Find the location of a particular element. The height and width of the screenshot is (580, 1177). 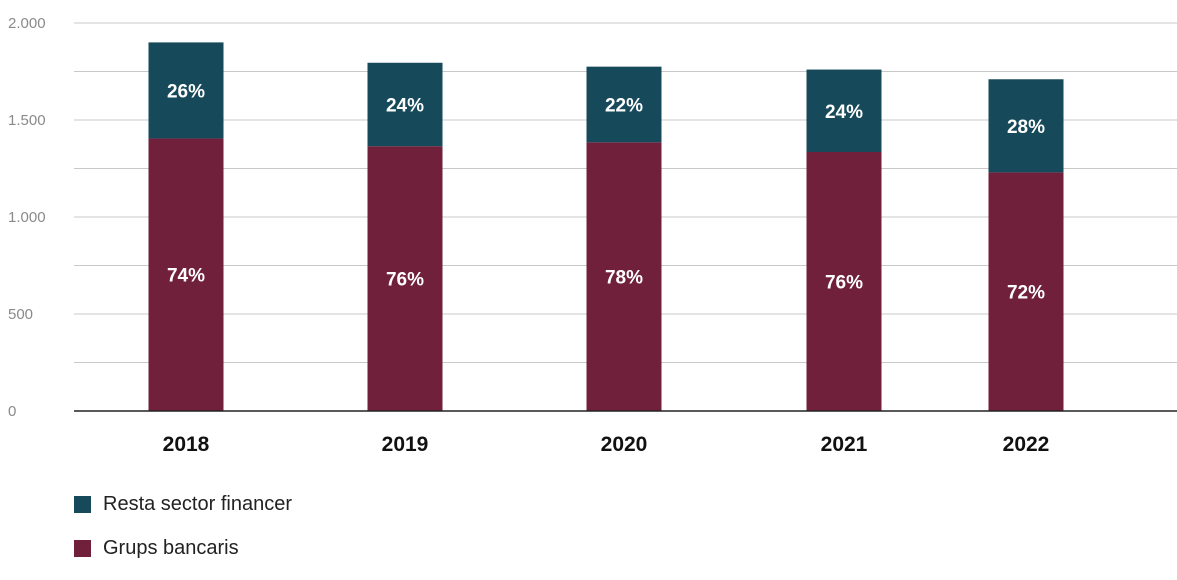

data-label-resta-sector-financer-2021: 24% is located at coordinates (844, 112).